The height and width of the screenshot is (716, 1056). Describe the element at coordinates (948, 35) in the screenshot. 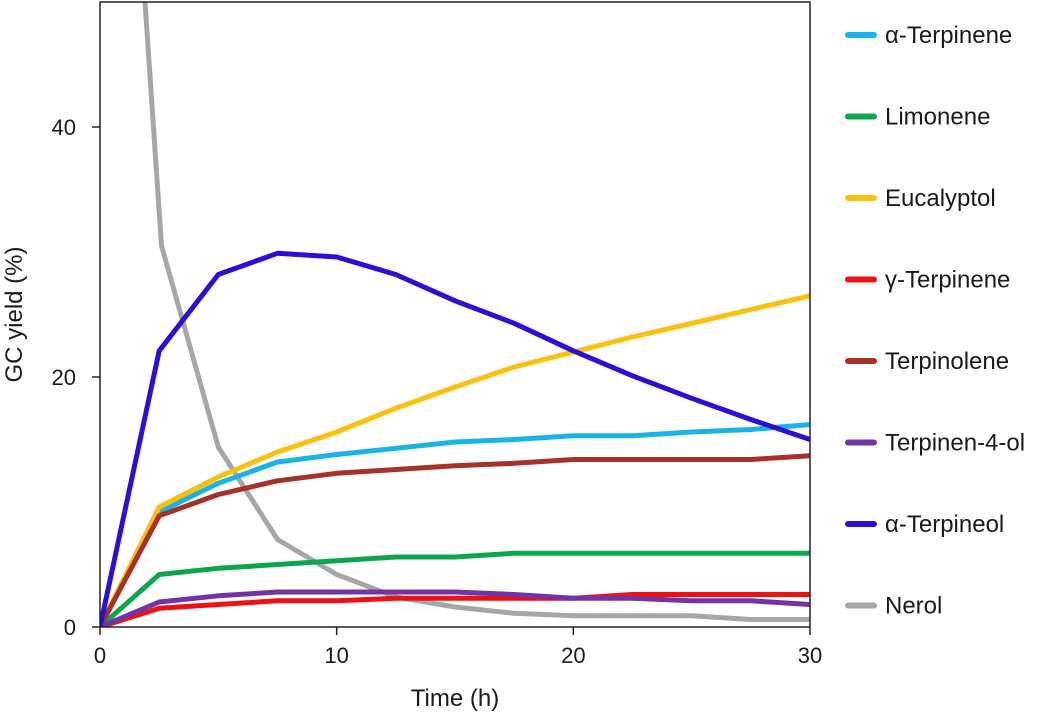

I see `legend-label: α-Terpinene` at that location.